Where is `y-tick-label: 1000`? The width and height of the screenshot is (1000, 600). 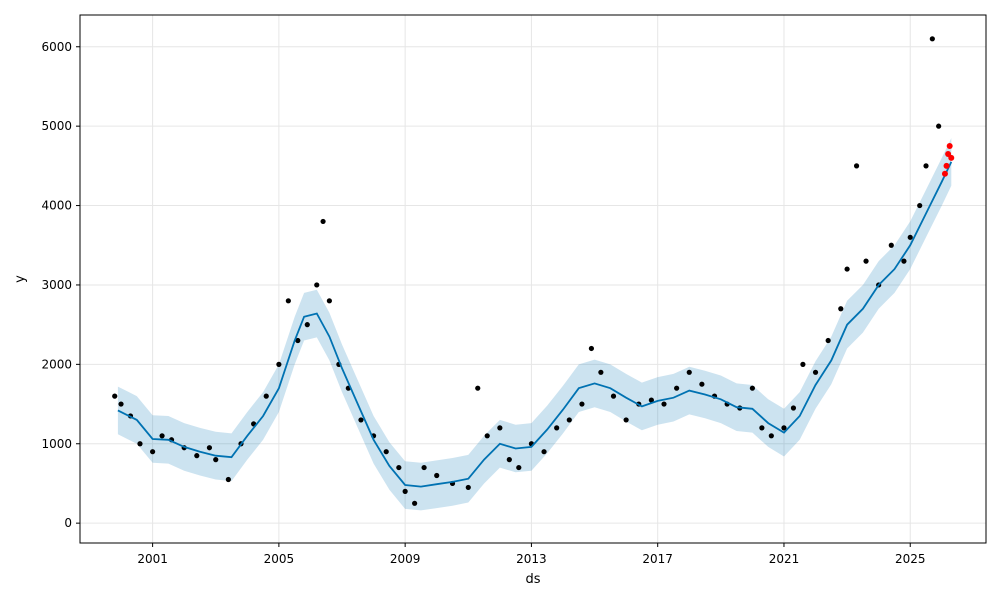
y-tick-label: 1000 is located at coordinates (56, 444).